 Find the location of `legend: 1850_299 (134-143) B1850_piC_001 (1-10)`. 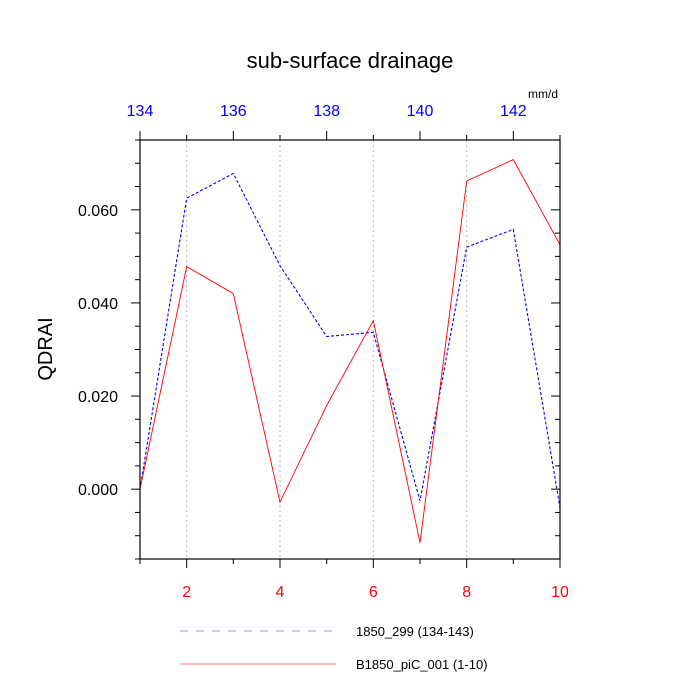

legend: 1850_299 (134-143) B1850_piC_001 (1-10) is located at coordinates (334, 648).